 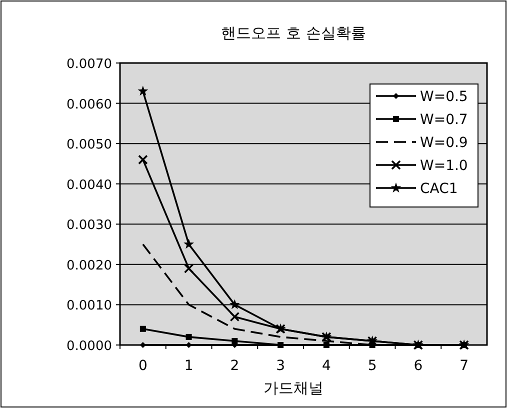 What do you see at coordinates (372, 366) in the screenshot?
I see `x-tick-label: 5` at bounding box center [372, 366].